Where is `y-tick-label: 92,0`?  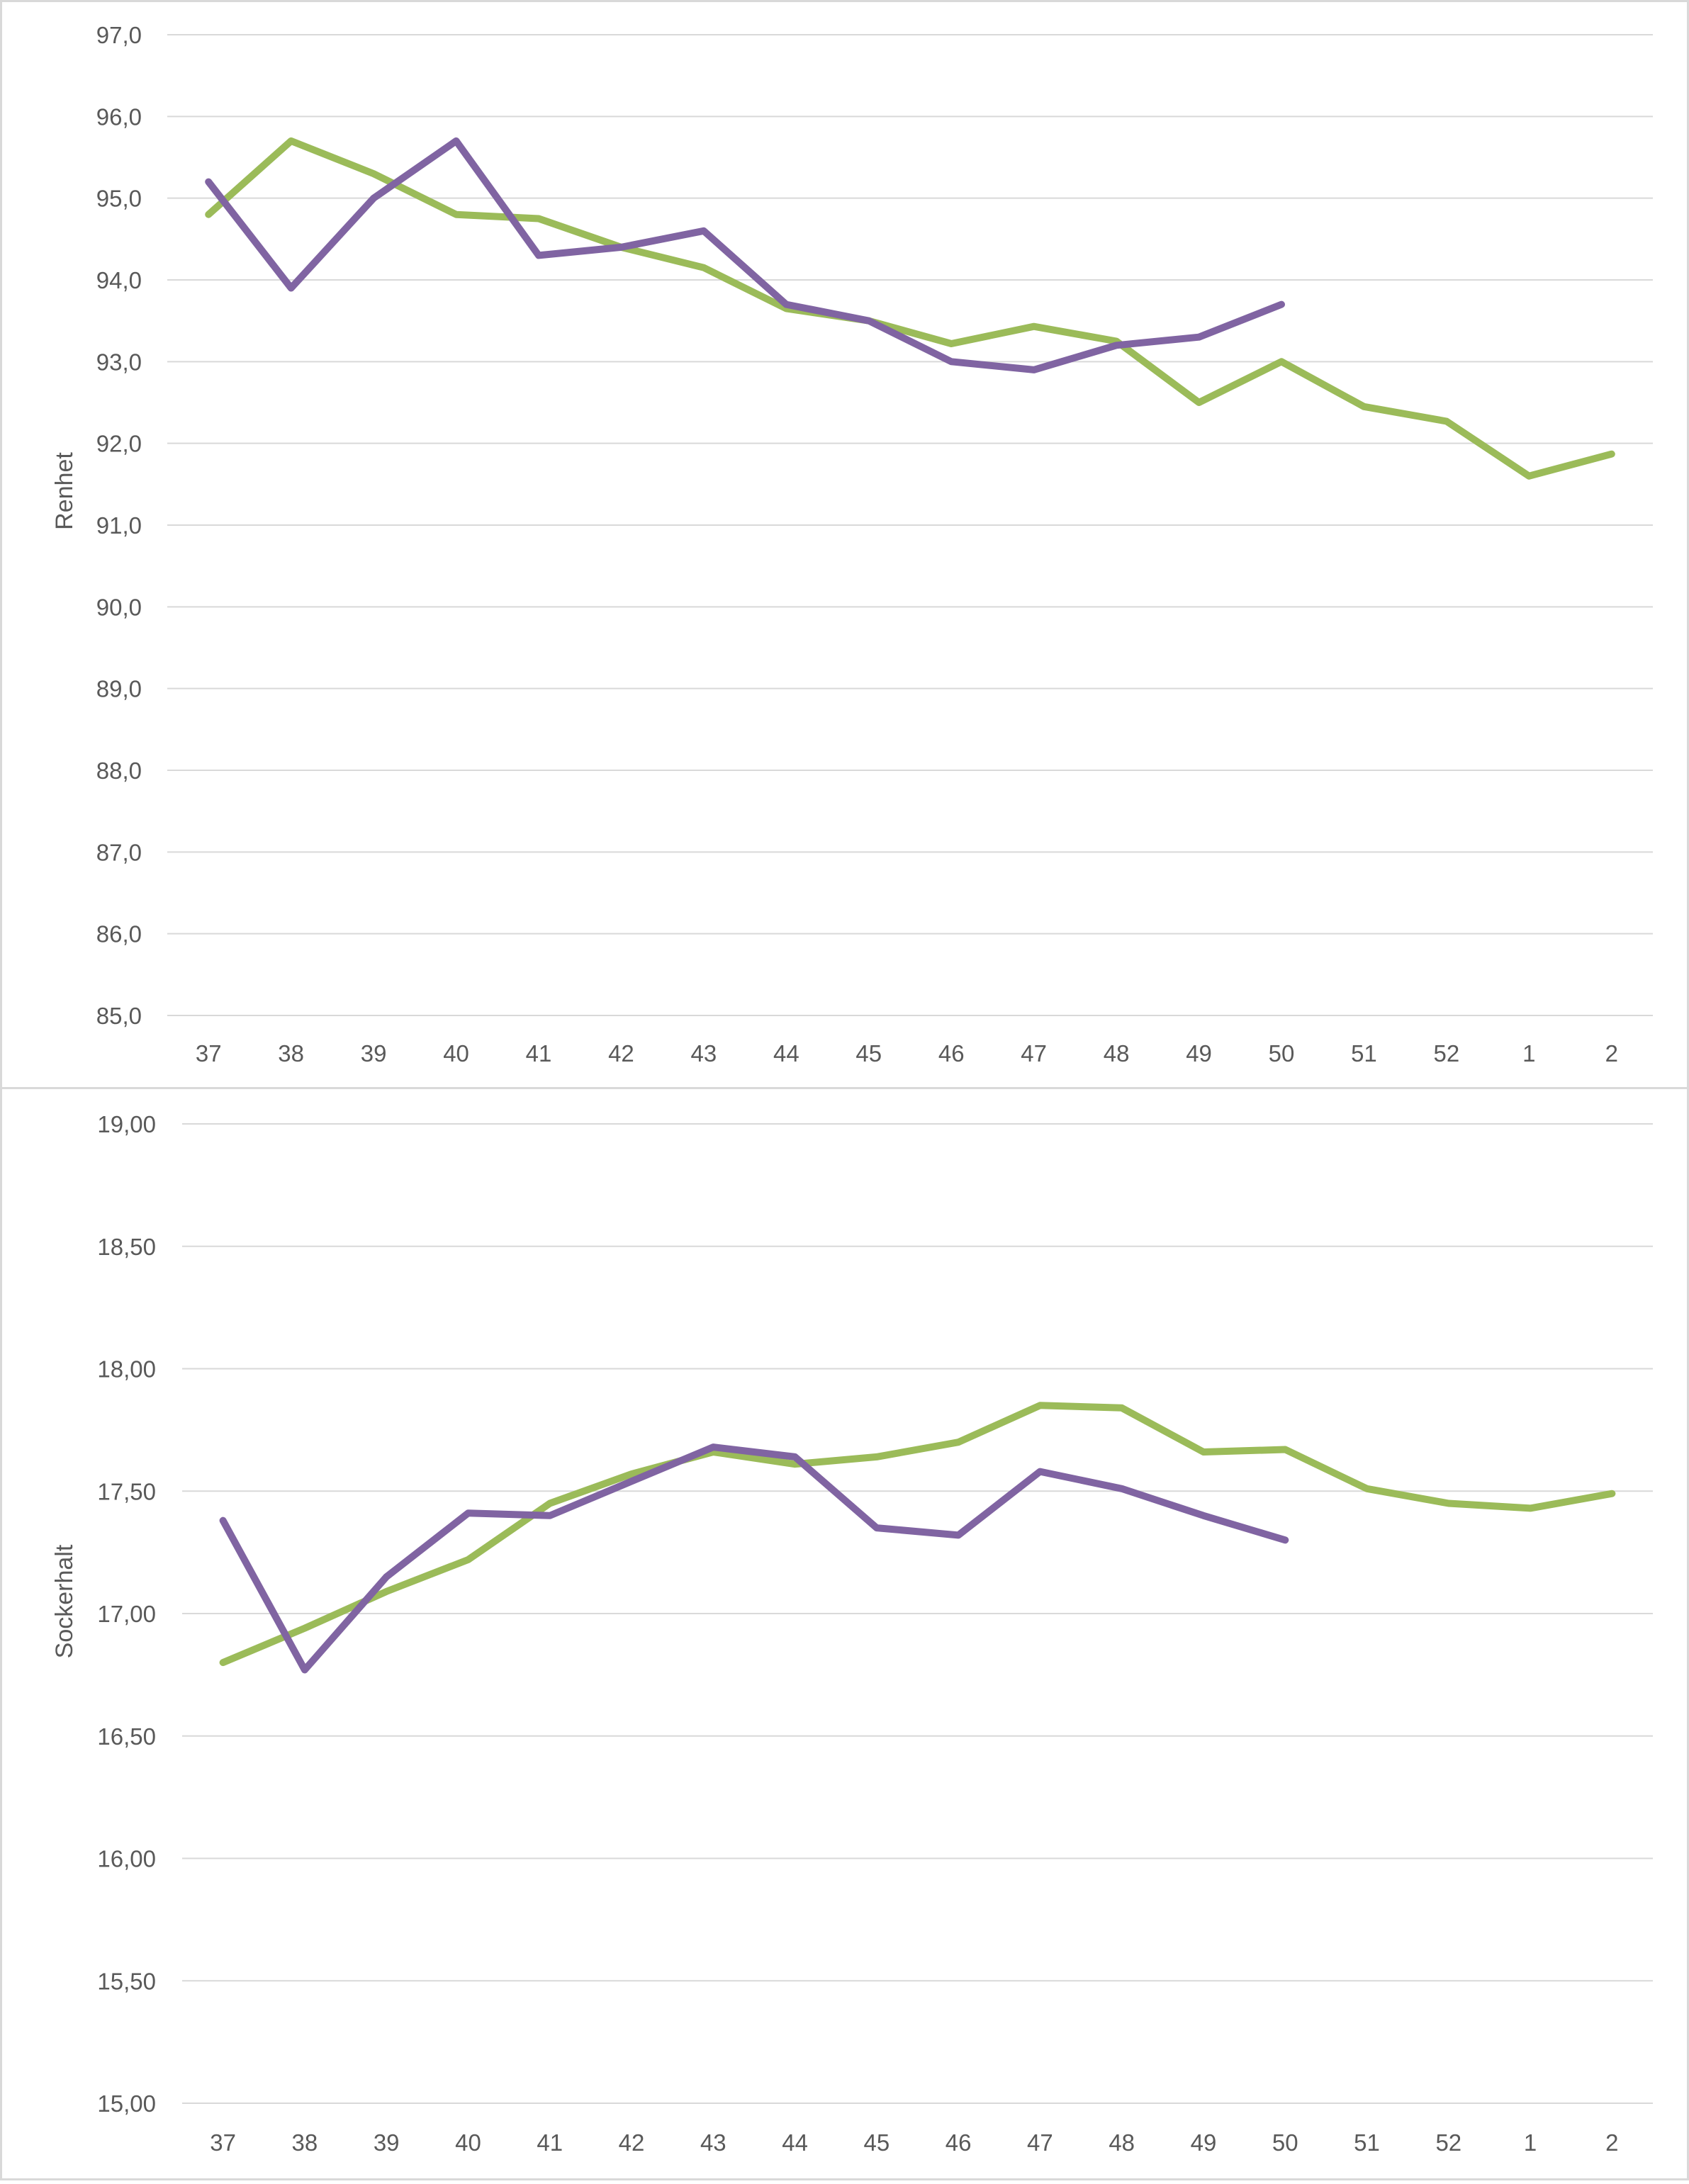
y-tick-label: 92,0 is located at coordinates (119, 444).